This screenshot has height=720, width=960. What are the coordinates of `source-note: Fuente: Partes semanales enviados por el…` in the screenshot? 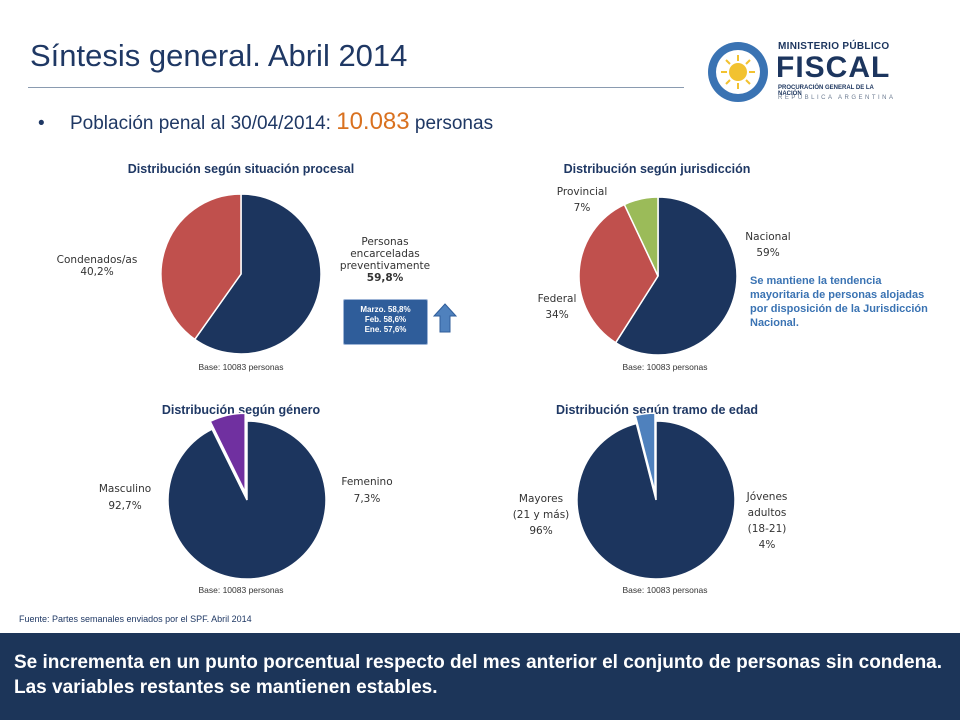 It's located at (135, 619).